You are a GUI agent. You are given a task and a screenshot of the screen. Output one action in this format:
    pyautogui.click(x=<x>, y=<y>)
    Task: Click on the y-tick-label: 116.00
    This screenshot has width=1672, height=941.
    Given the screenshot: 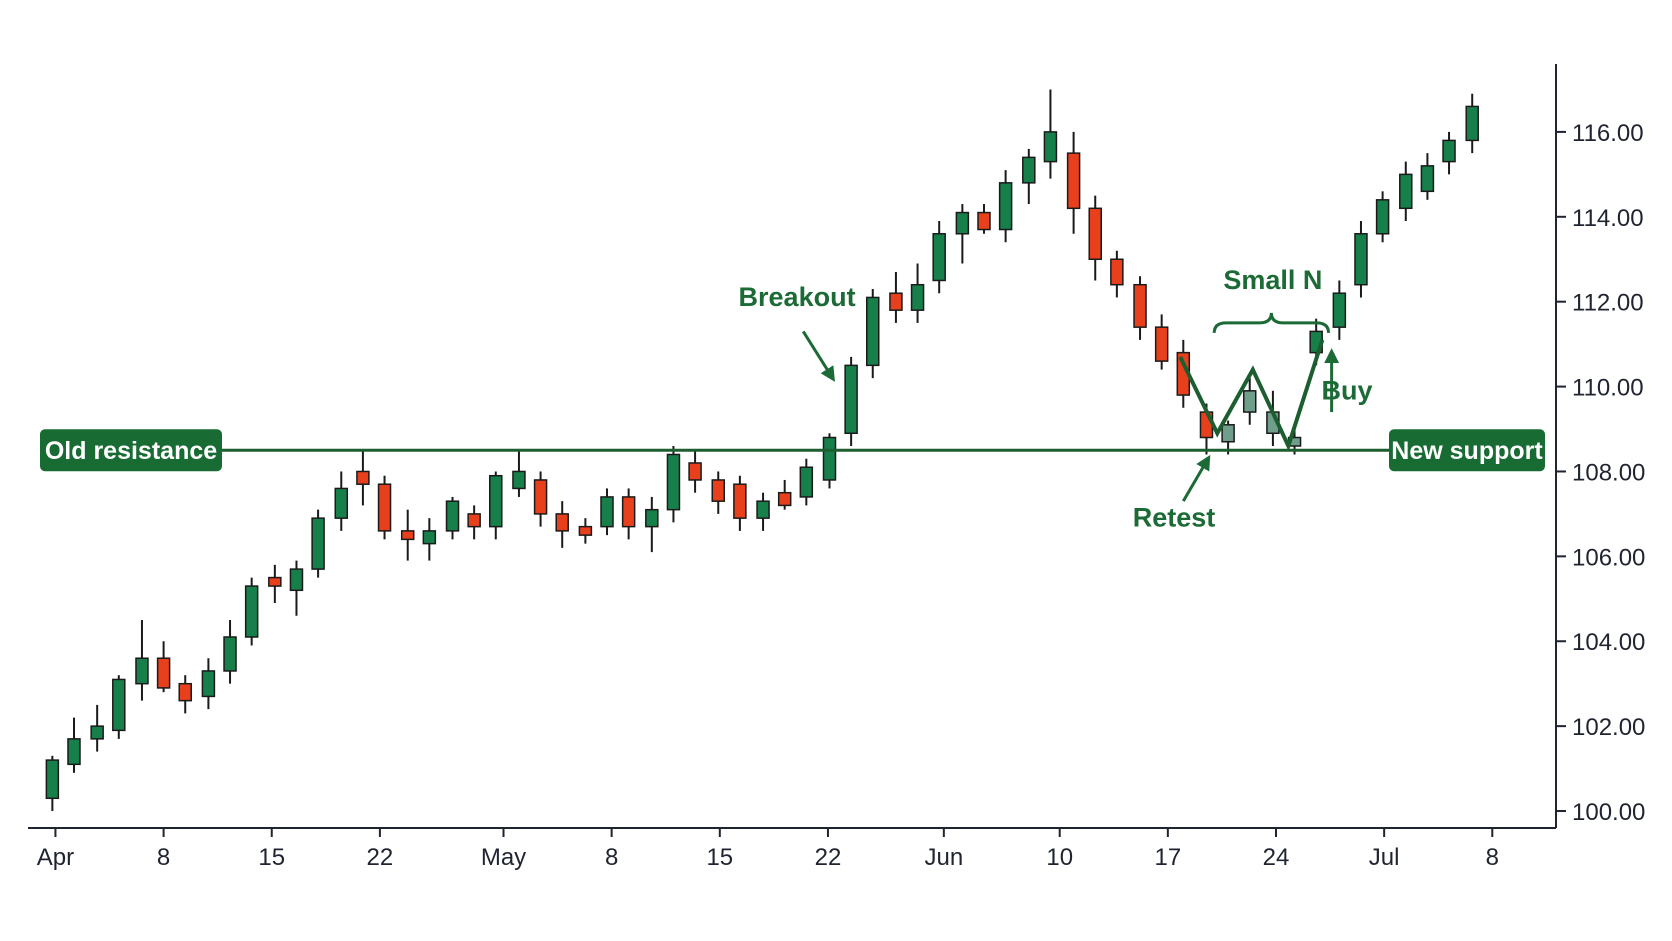 What is the action you would take?
    pyautogui.click(x=1608, y=133)
    